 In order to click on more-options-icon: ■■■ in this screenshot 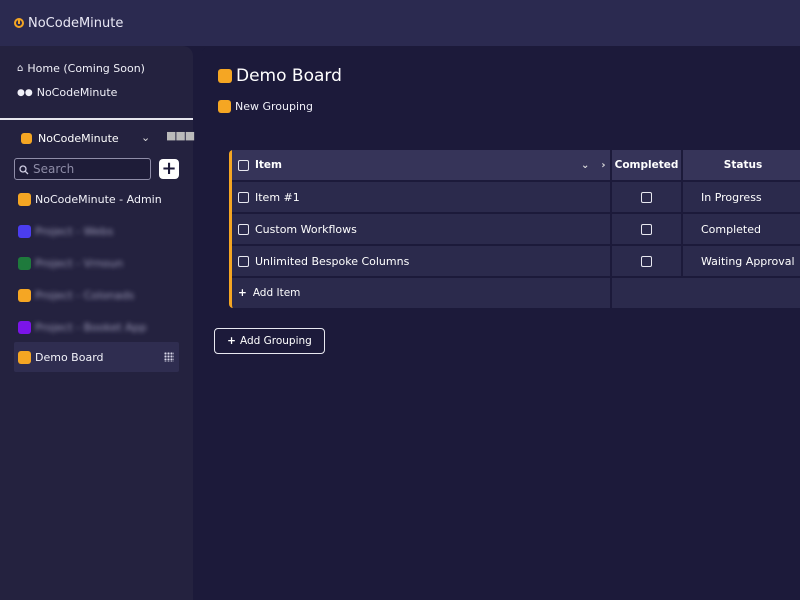, I will do `click(180, 135)`.